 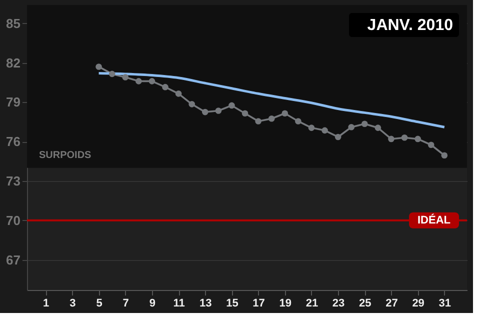 I want to click on ref-line-label: IDÉAL, so click(x=434, y=219).